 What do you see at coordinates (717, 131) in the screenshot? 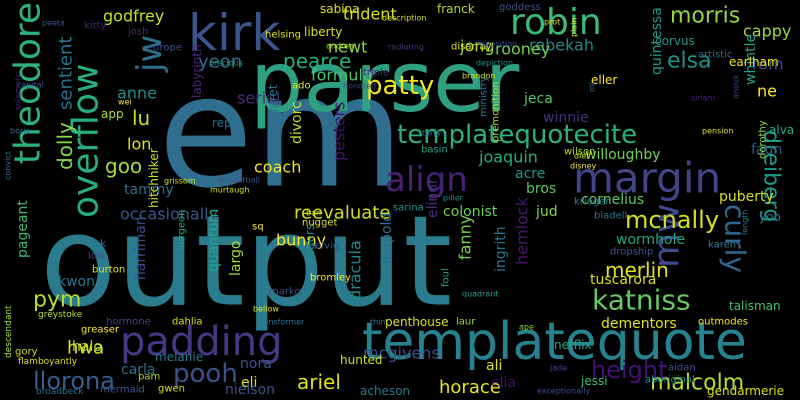
I see `word-pension: pension` at bounding box center [717, 131].